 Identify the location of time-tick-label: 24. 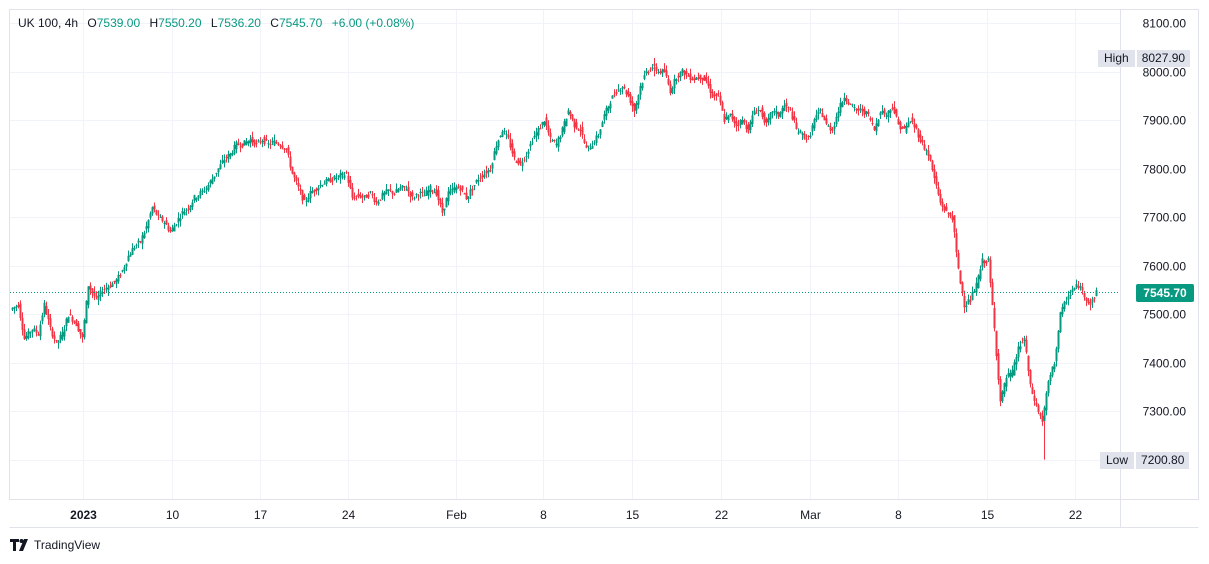
(349, 515).